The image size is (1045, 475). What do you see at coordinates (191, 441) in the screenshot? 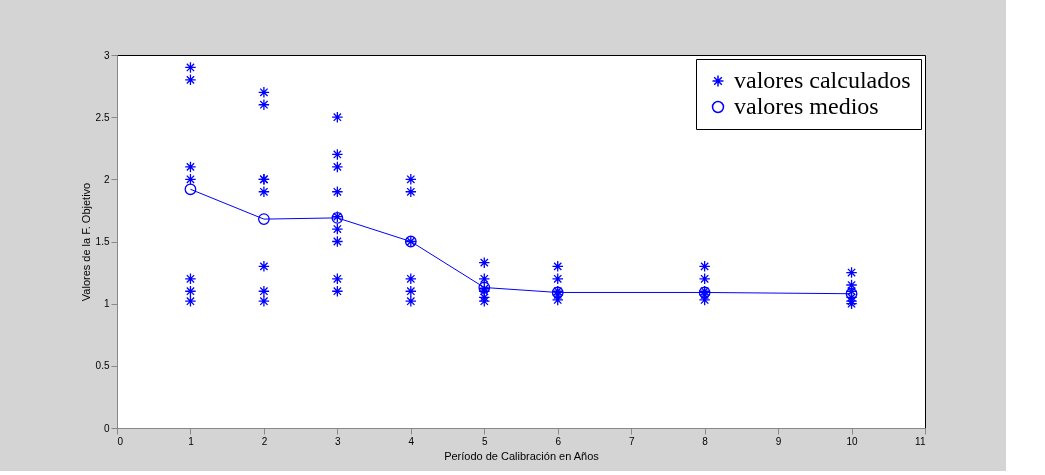
I see `x-tick-label: 1` at bounding box center [191, 441].